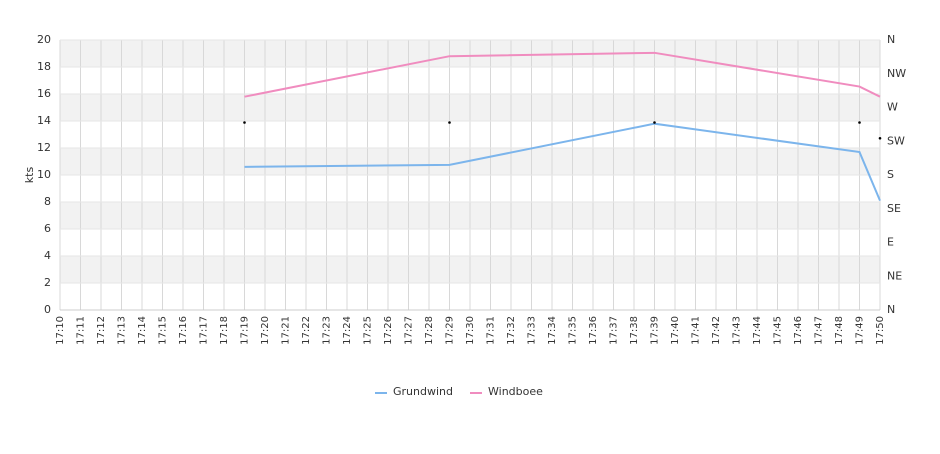  I want to click on y2-tick-label: W, so click(892, 107).